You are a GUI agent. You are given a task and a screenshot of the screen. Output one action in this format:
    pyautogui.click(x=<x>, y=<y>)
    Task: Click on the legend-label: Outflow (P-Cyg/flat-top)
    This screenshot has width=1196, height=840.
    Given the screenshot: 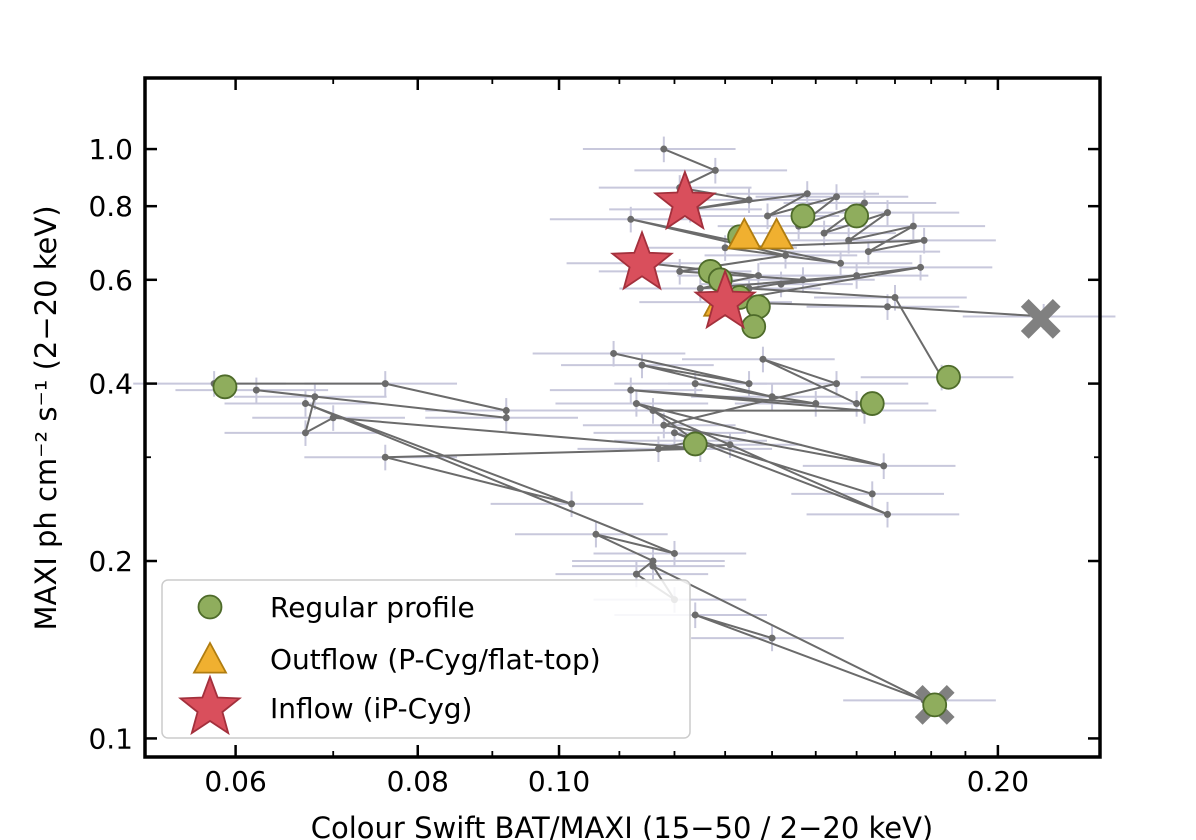 What is the action you would take?
    pyautogui.click(x=435, y=659)
    